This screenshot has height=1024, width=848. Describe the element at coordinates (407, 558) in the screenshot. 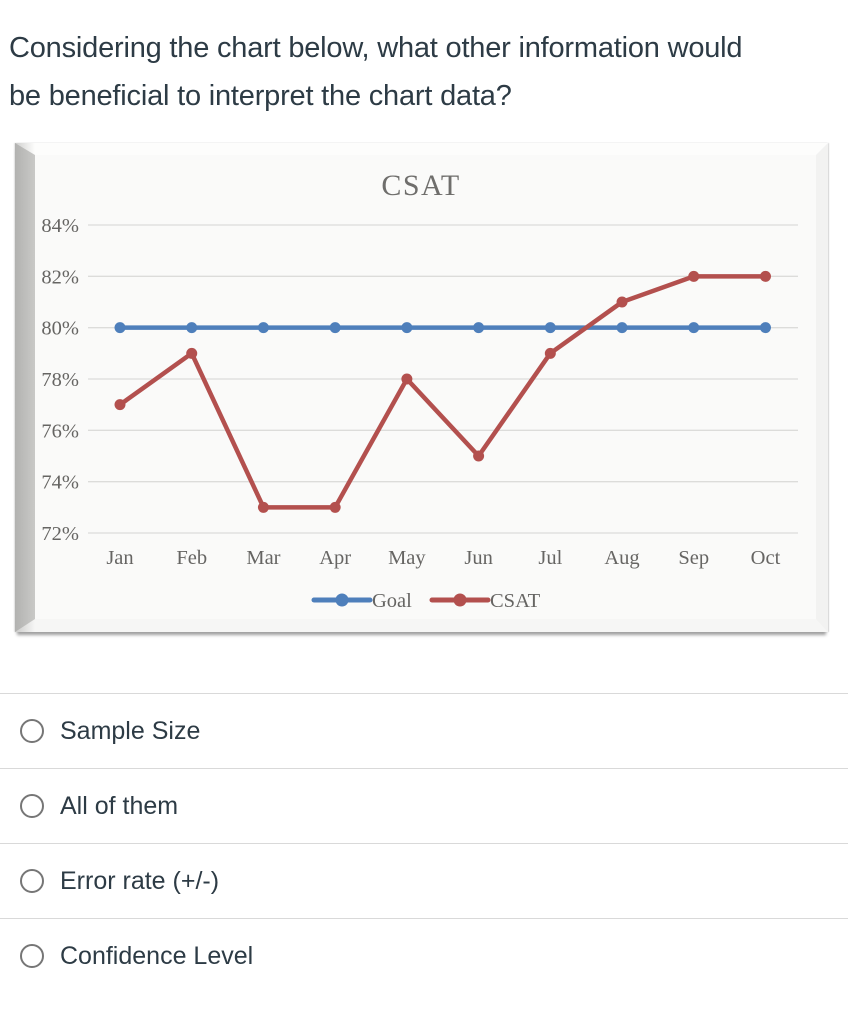

I see `svg-text: May` at that location.